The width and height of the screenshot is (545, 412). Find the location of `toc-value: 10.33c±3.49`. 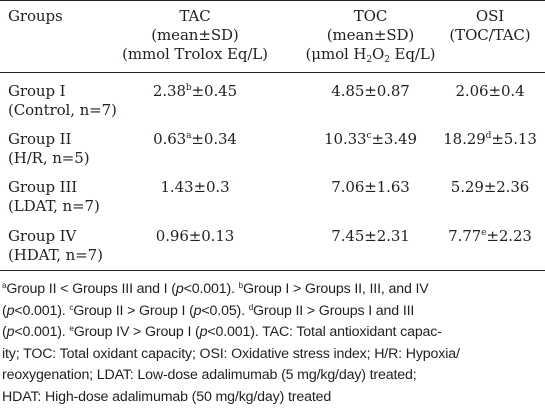

toc-value: 10.33c±3.49 is located at coordinates (370, 139).